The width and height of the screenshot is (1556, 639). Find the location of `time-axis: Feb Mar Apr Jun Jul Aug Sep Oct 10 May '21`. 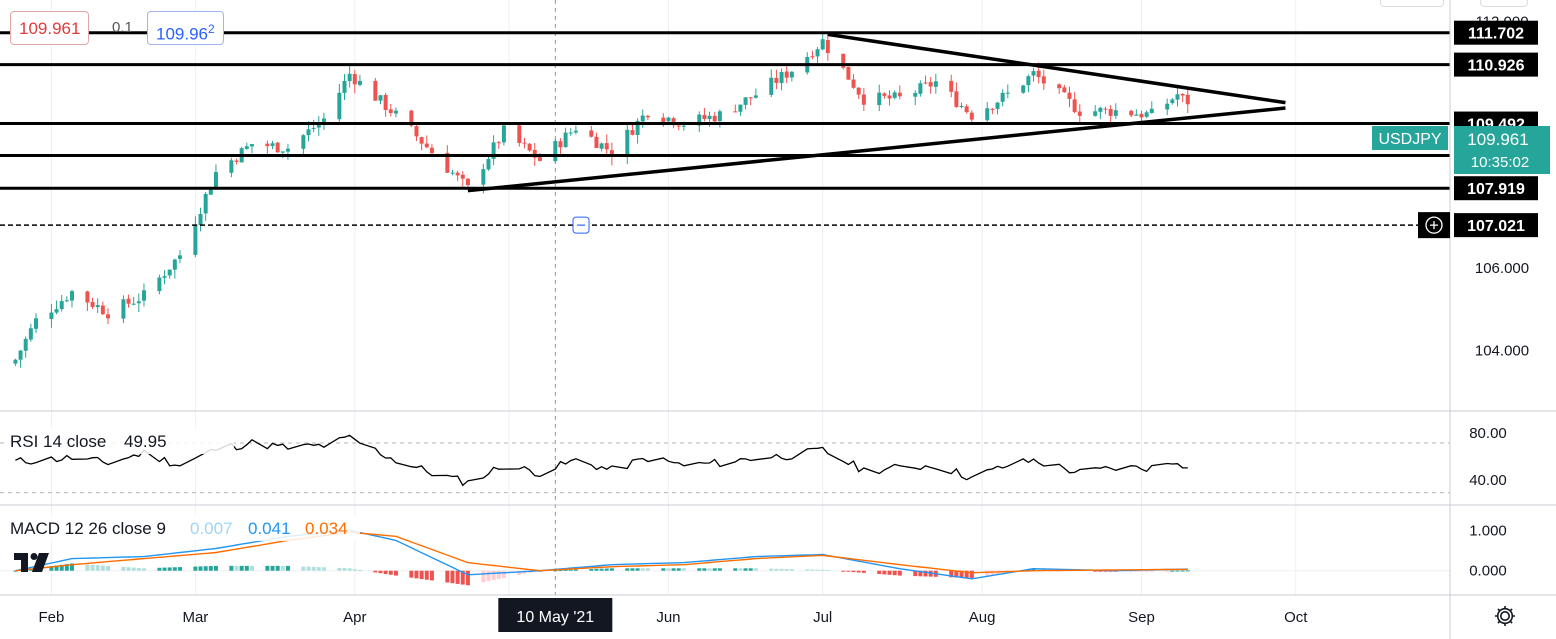

time-axis: Feb Mar Apr Jun Jul Aug Sep Oct 10 May '21 is located at coordinates (673, 615).